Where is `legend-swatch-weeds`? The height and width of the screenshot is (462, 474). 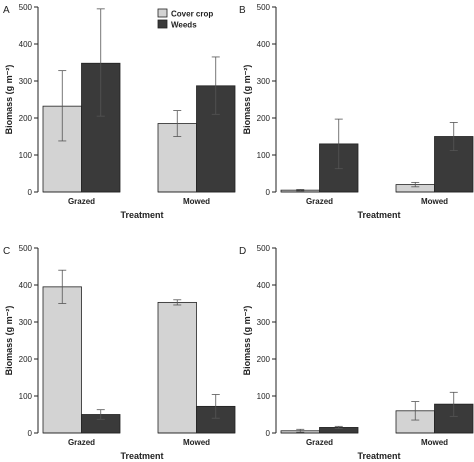
legend-swatch-weeds is located at coordinates (162, 24).